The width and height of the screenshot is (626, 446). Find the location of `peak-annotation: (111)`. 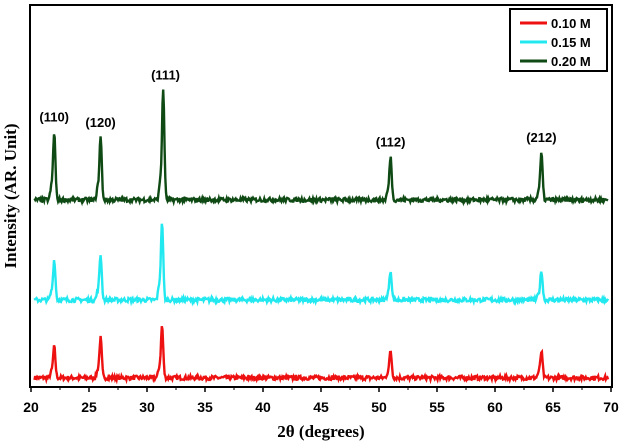

peak-annotation: (111) is located at coordinates (165, 74).